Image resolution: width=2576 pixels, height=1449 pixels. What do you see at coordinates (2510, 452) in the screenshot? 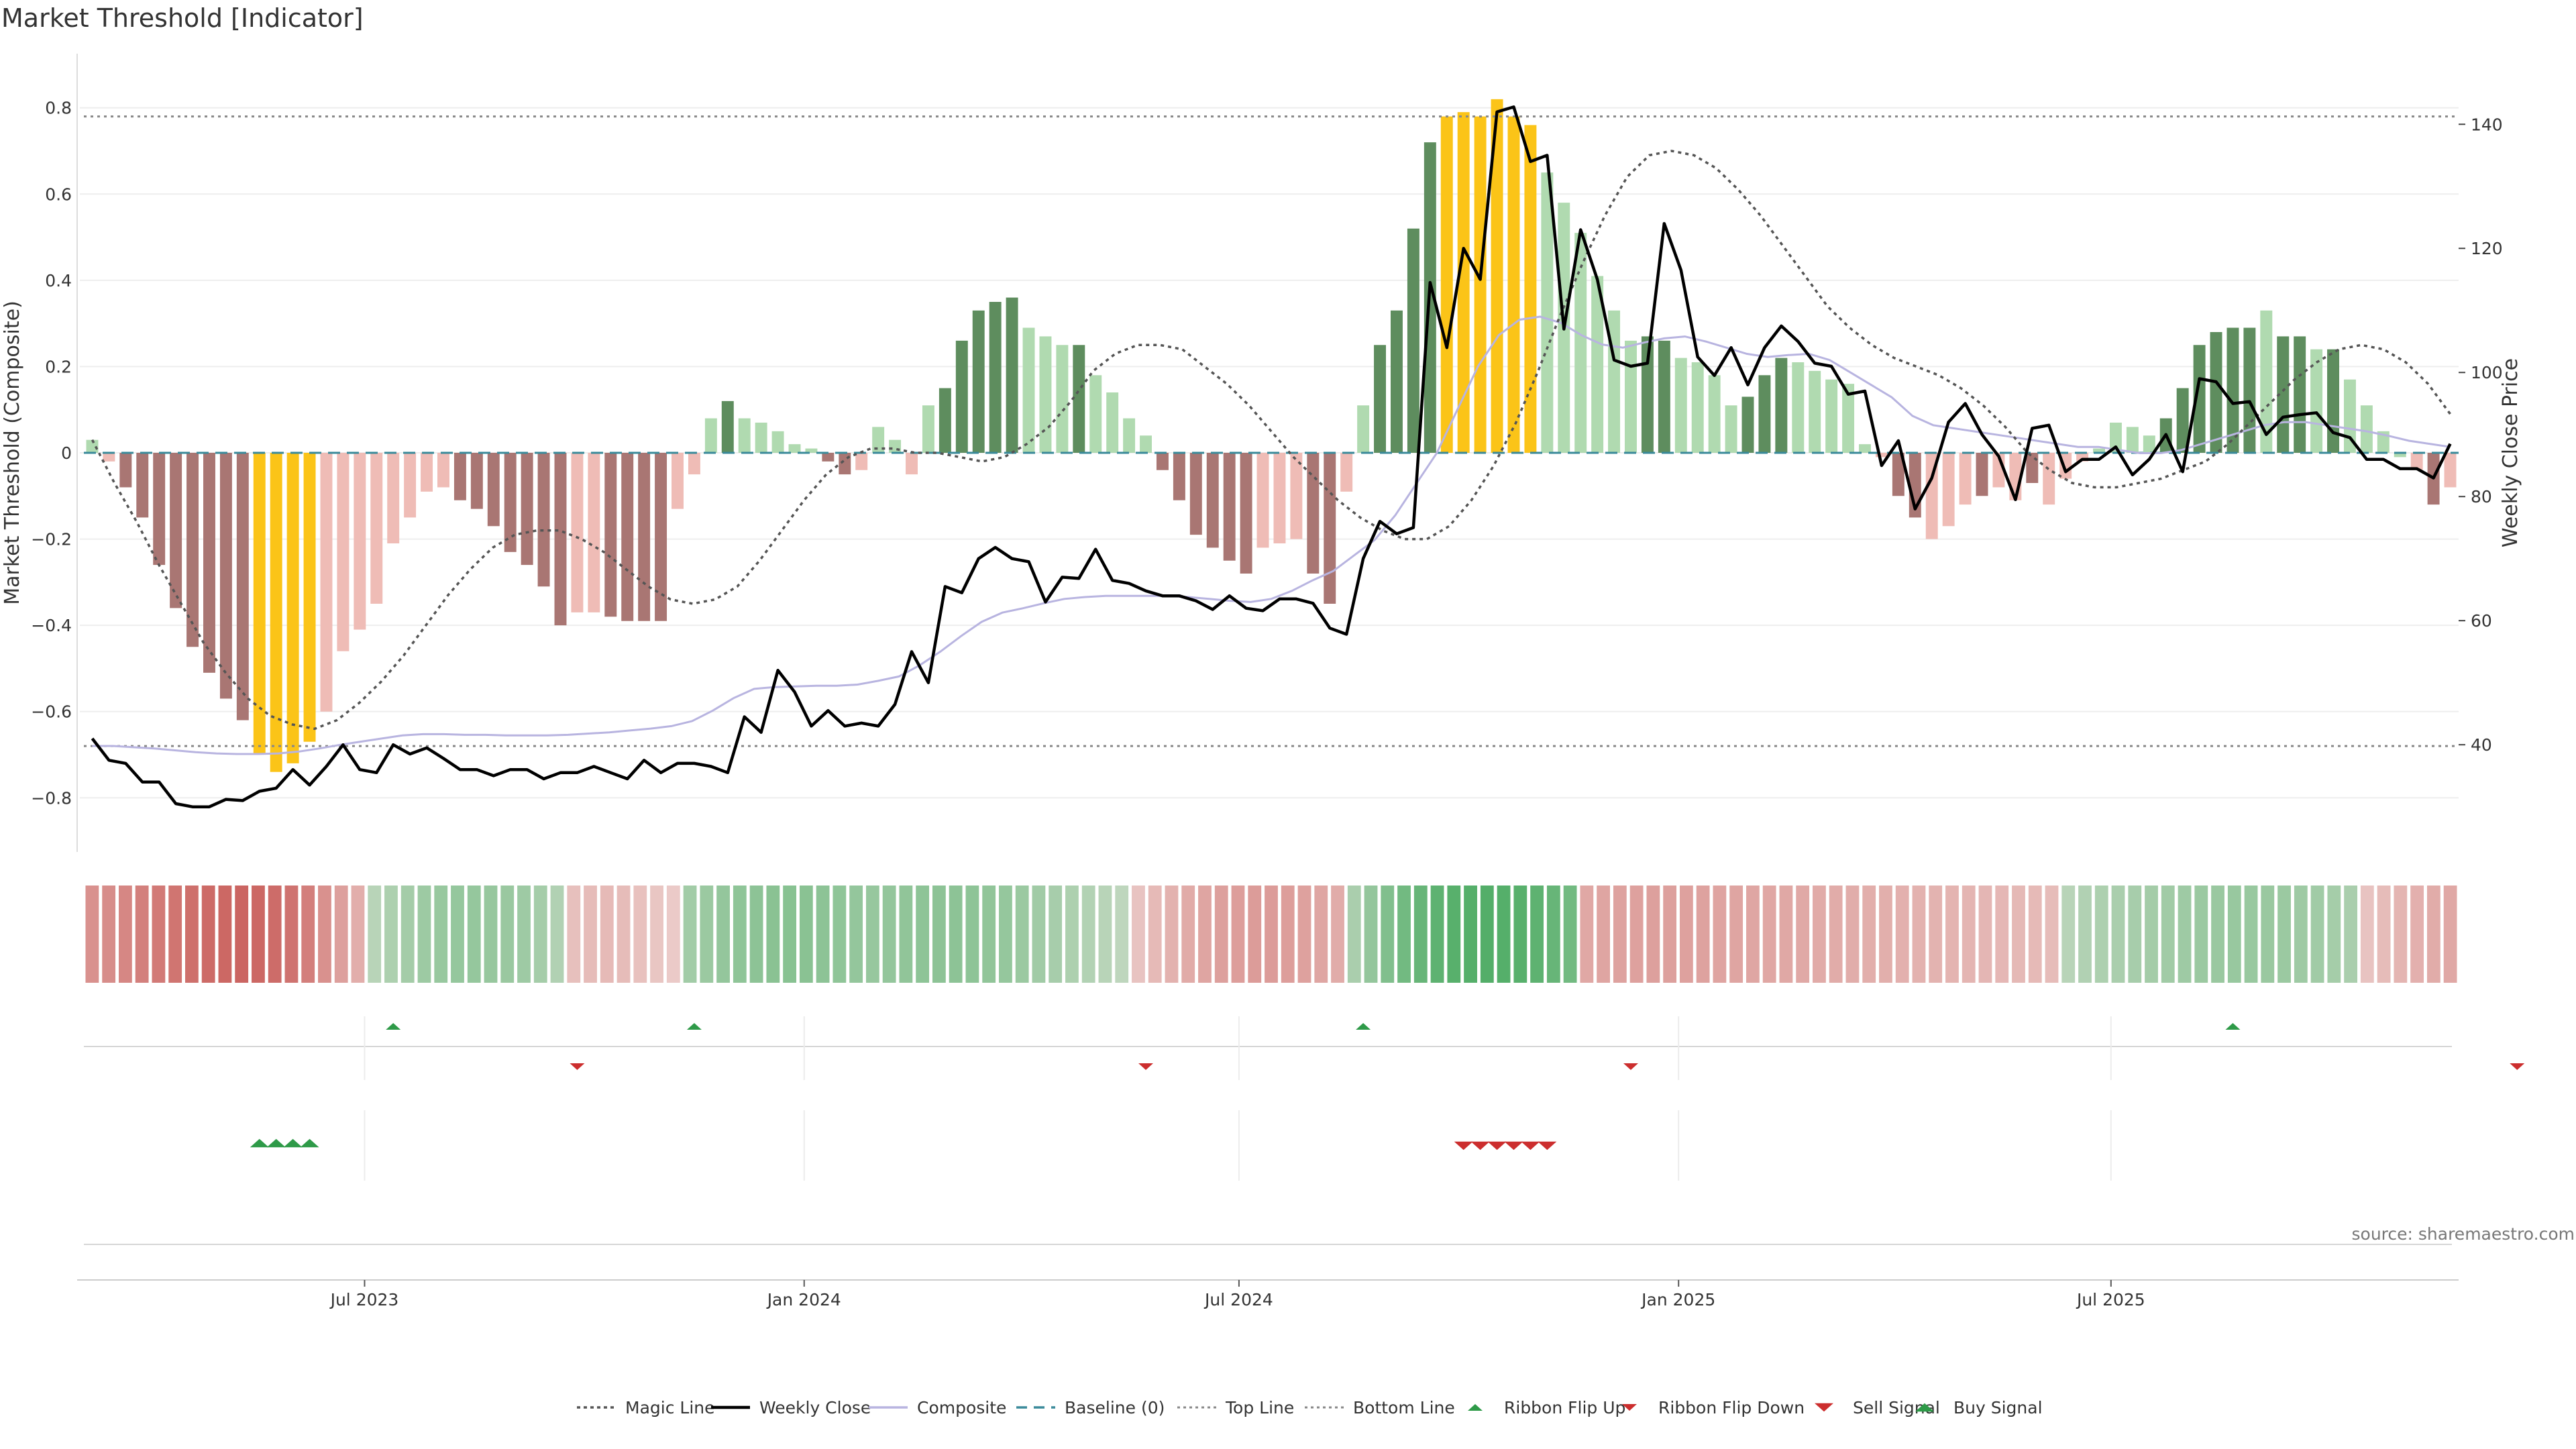
I see `right-axis-label: Weekly Close Price` at bounding box center [2510, 452].